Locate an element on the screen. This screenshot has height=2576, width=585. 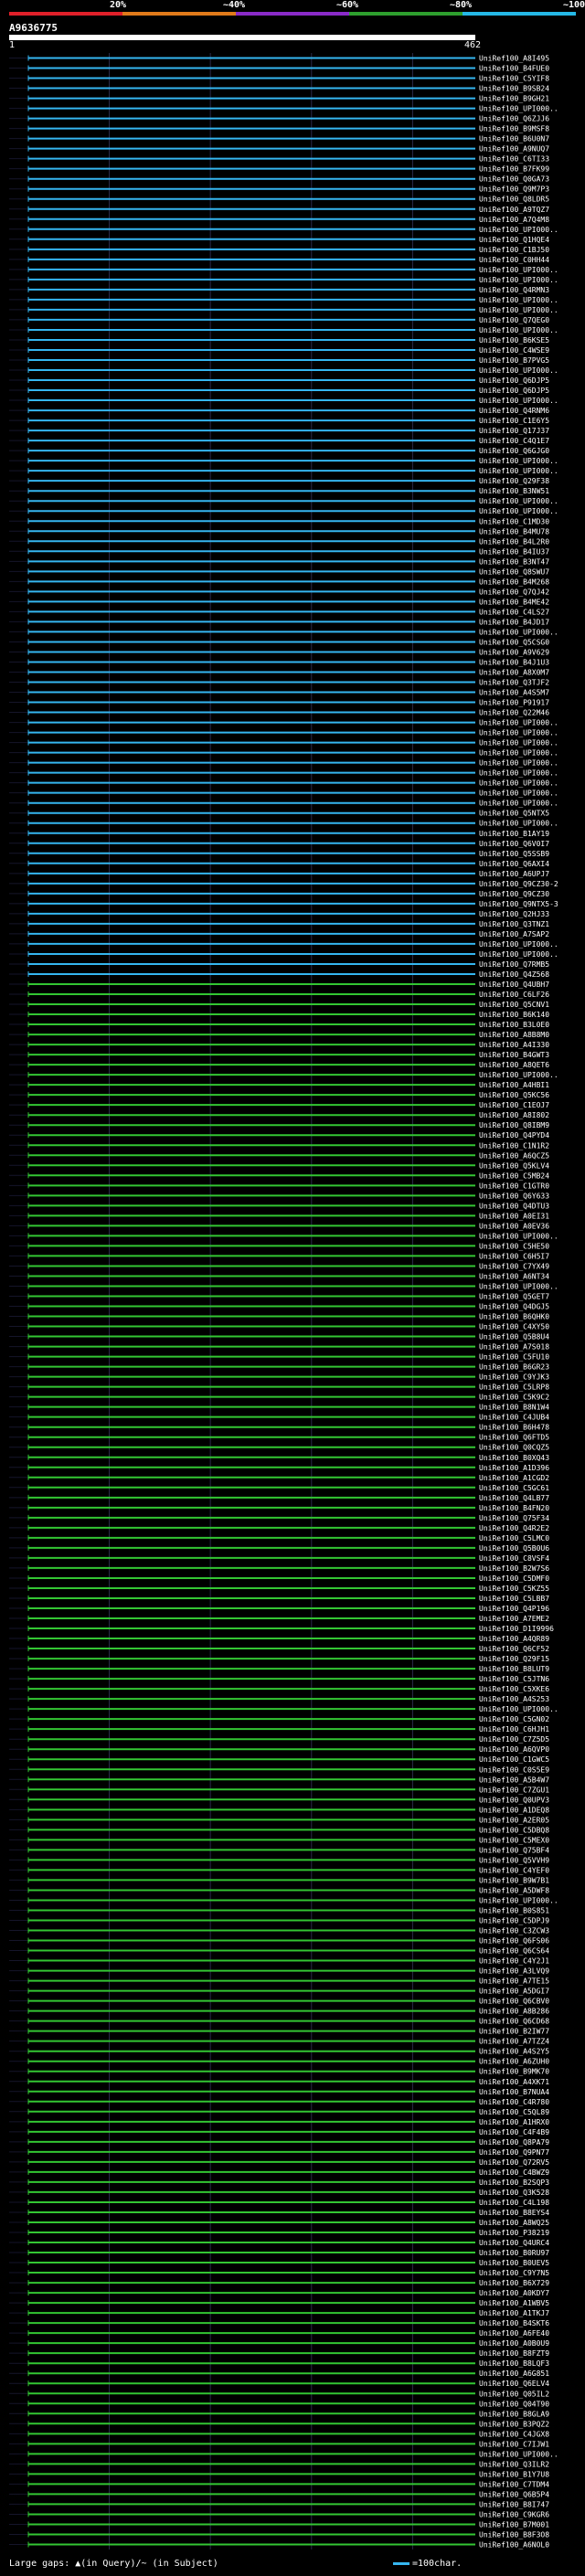
hit-label: UniRef100_B4SKT6 is located at coordinates (514, 2323).